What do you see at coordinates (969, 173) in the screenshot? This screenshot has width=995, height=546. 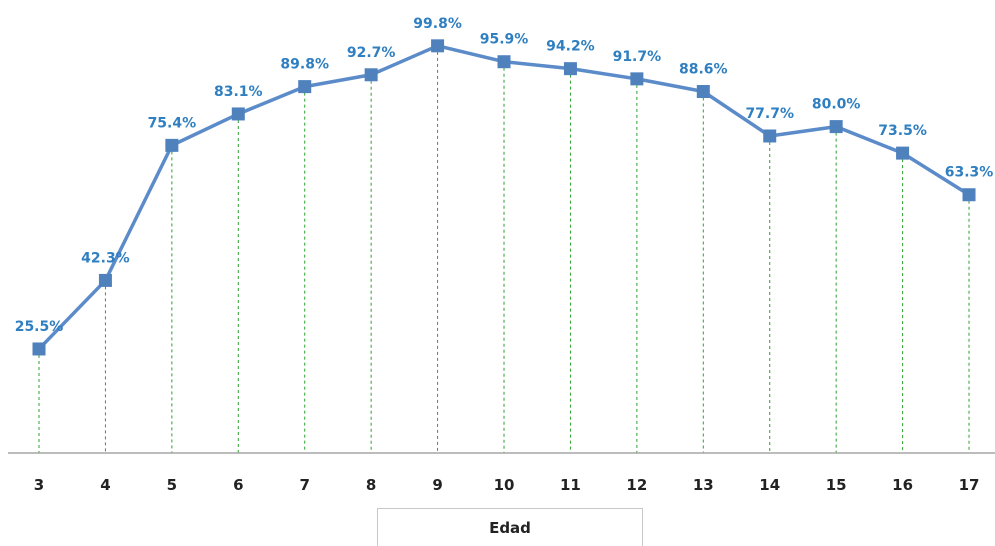 I see `data-label: 63.3%` at bounding box center [969, 173].